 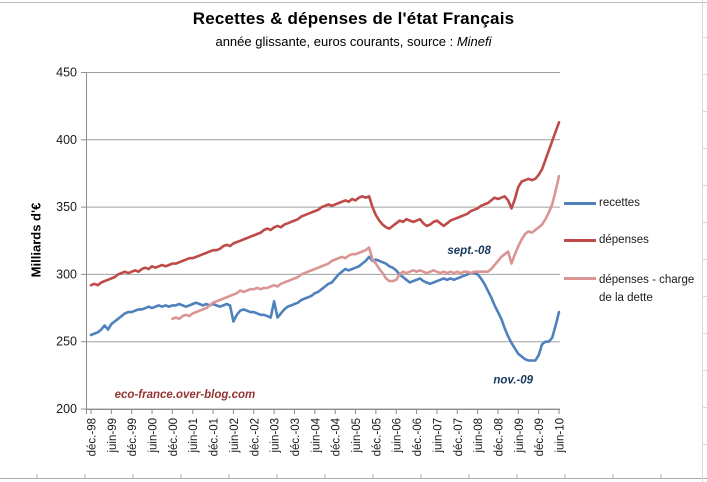 I want to click on legend-item-recettes: recettes, so click(x=602, y=203).